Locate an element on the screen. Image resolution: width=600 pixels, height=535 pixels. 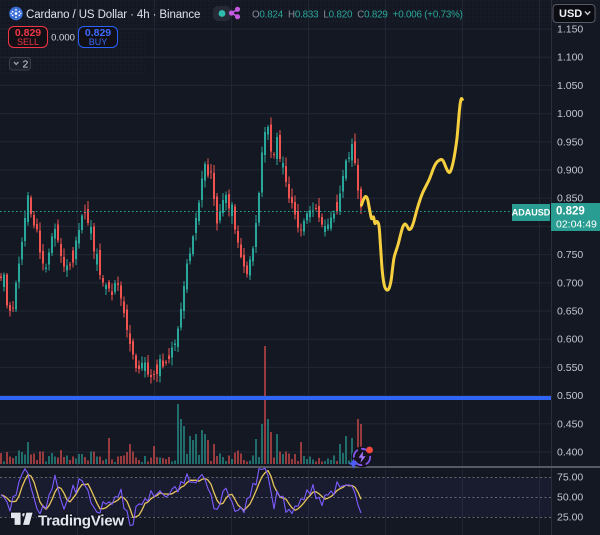
svg-text: ADAUSD is located at coordinates (531, 213).